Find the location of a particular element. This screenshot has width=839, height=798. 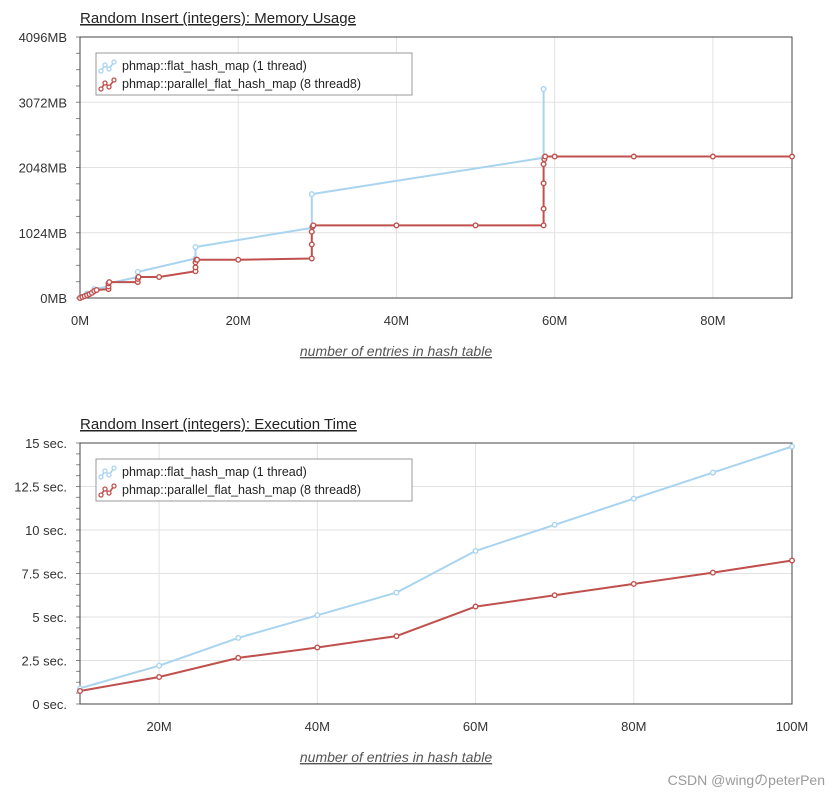

x-tick-label: 100M is located at coordinates (792, 726).